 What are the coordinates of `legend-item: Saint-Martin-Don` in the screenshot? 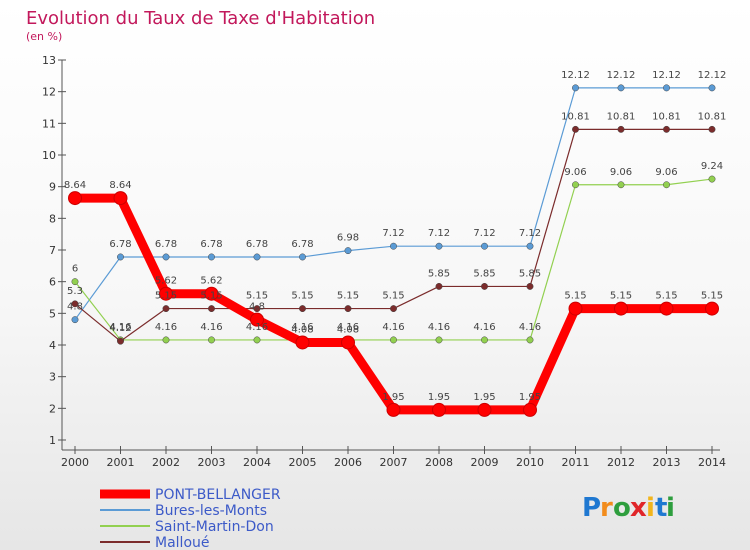 It's located at (187, 527).